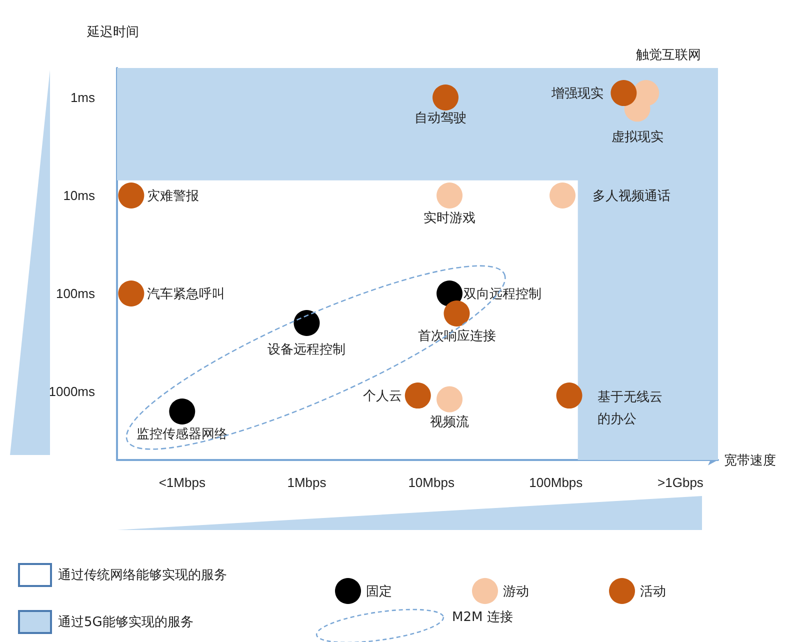 Image resolution: width=798 pixels, height=642 pixels. I want to click on x-tick-label: 1Mbps, so click(307, 482).